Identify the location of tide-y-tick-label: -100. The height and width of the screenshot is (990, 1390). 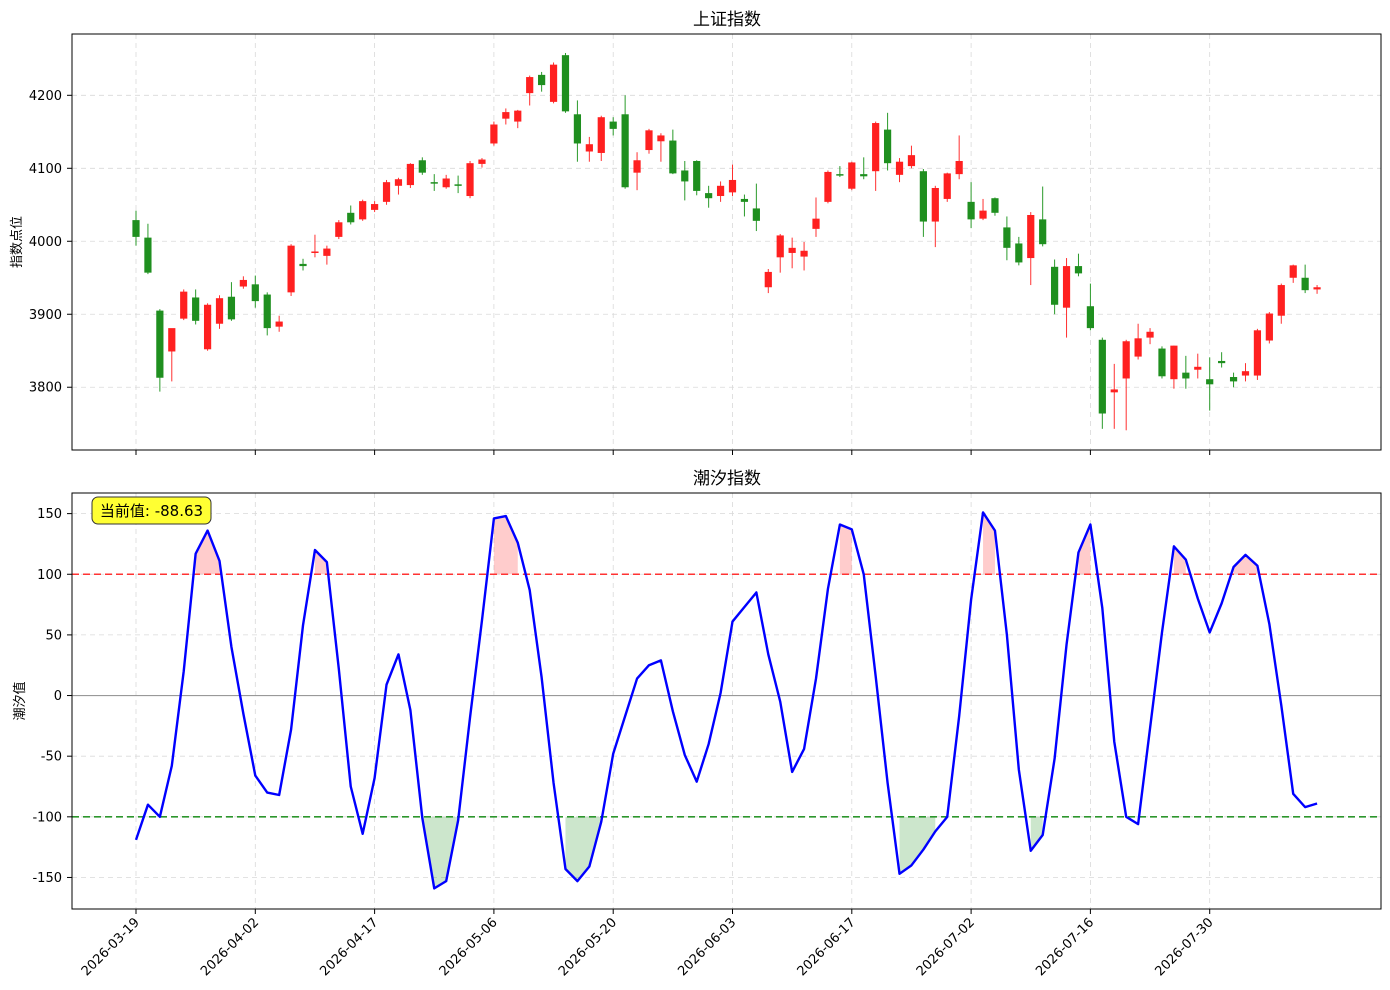
(47, 817).